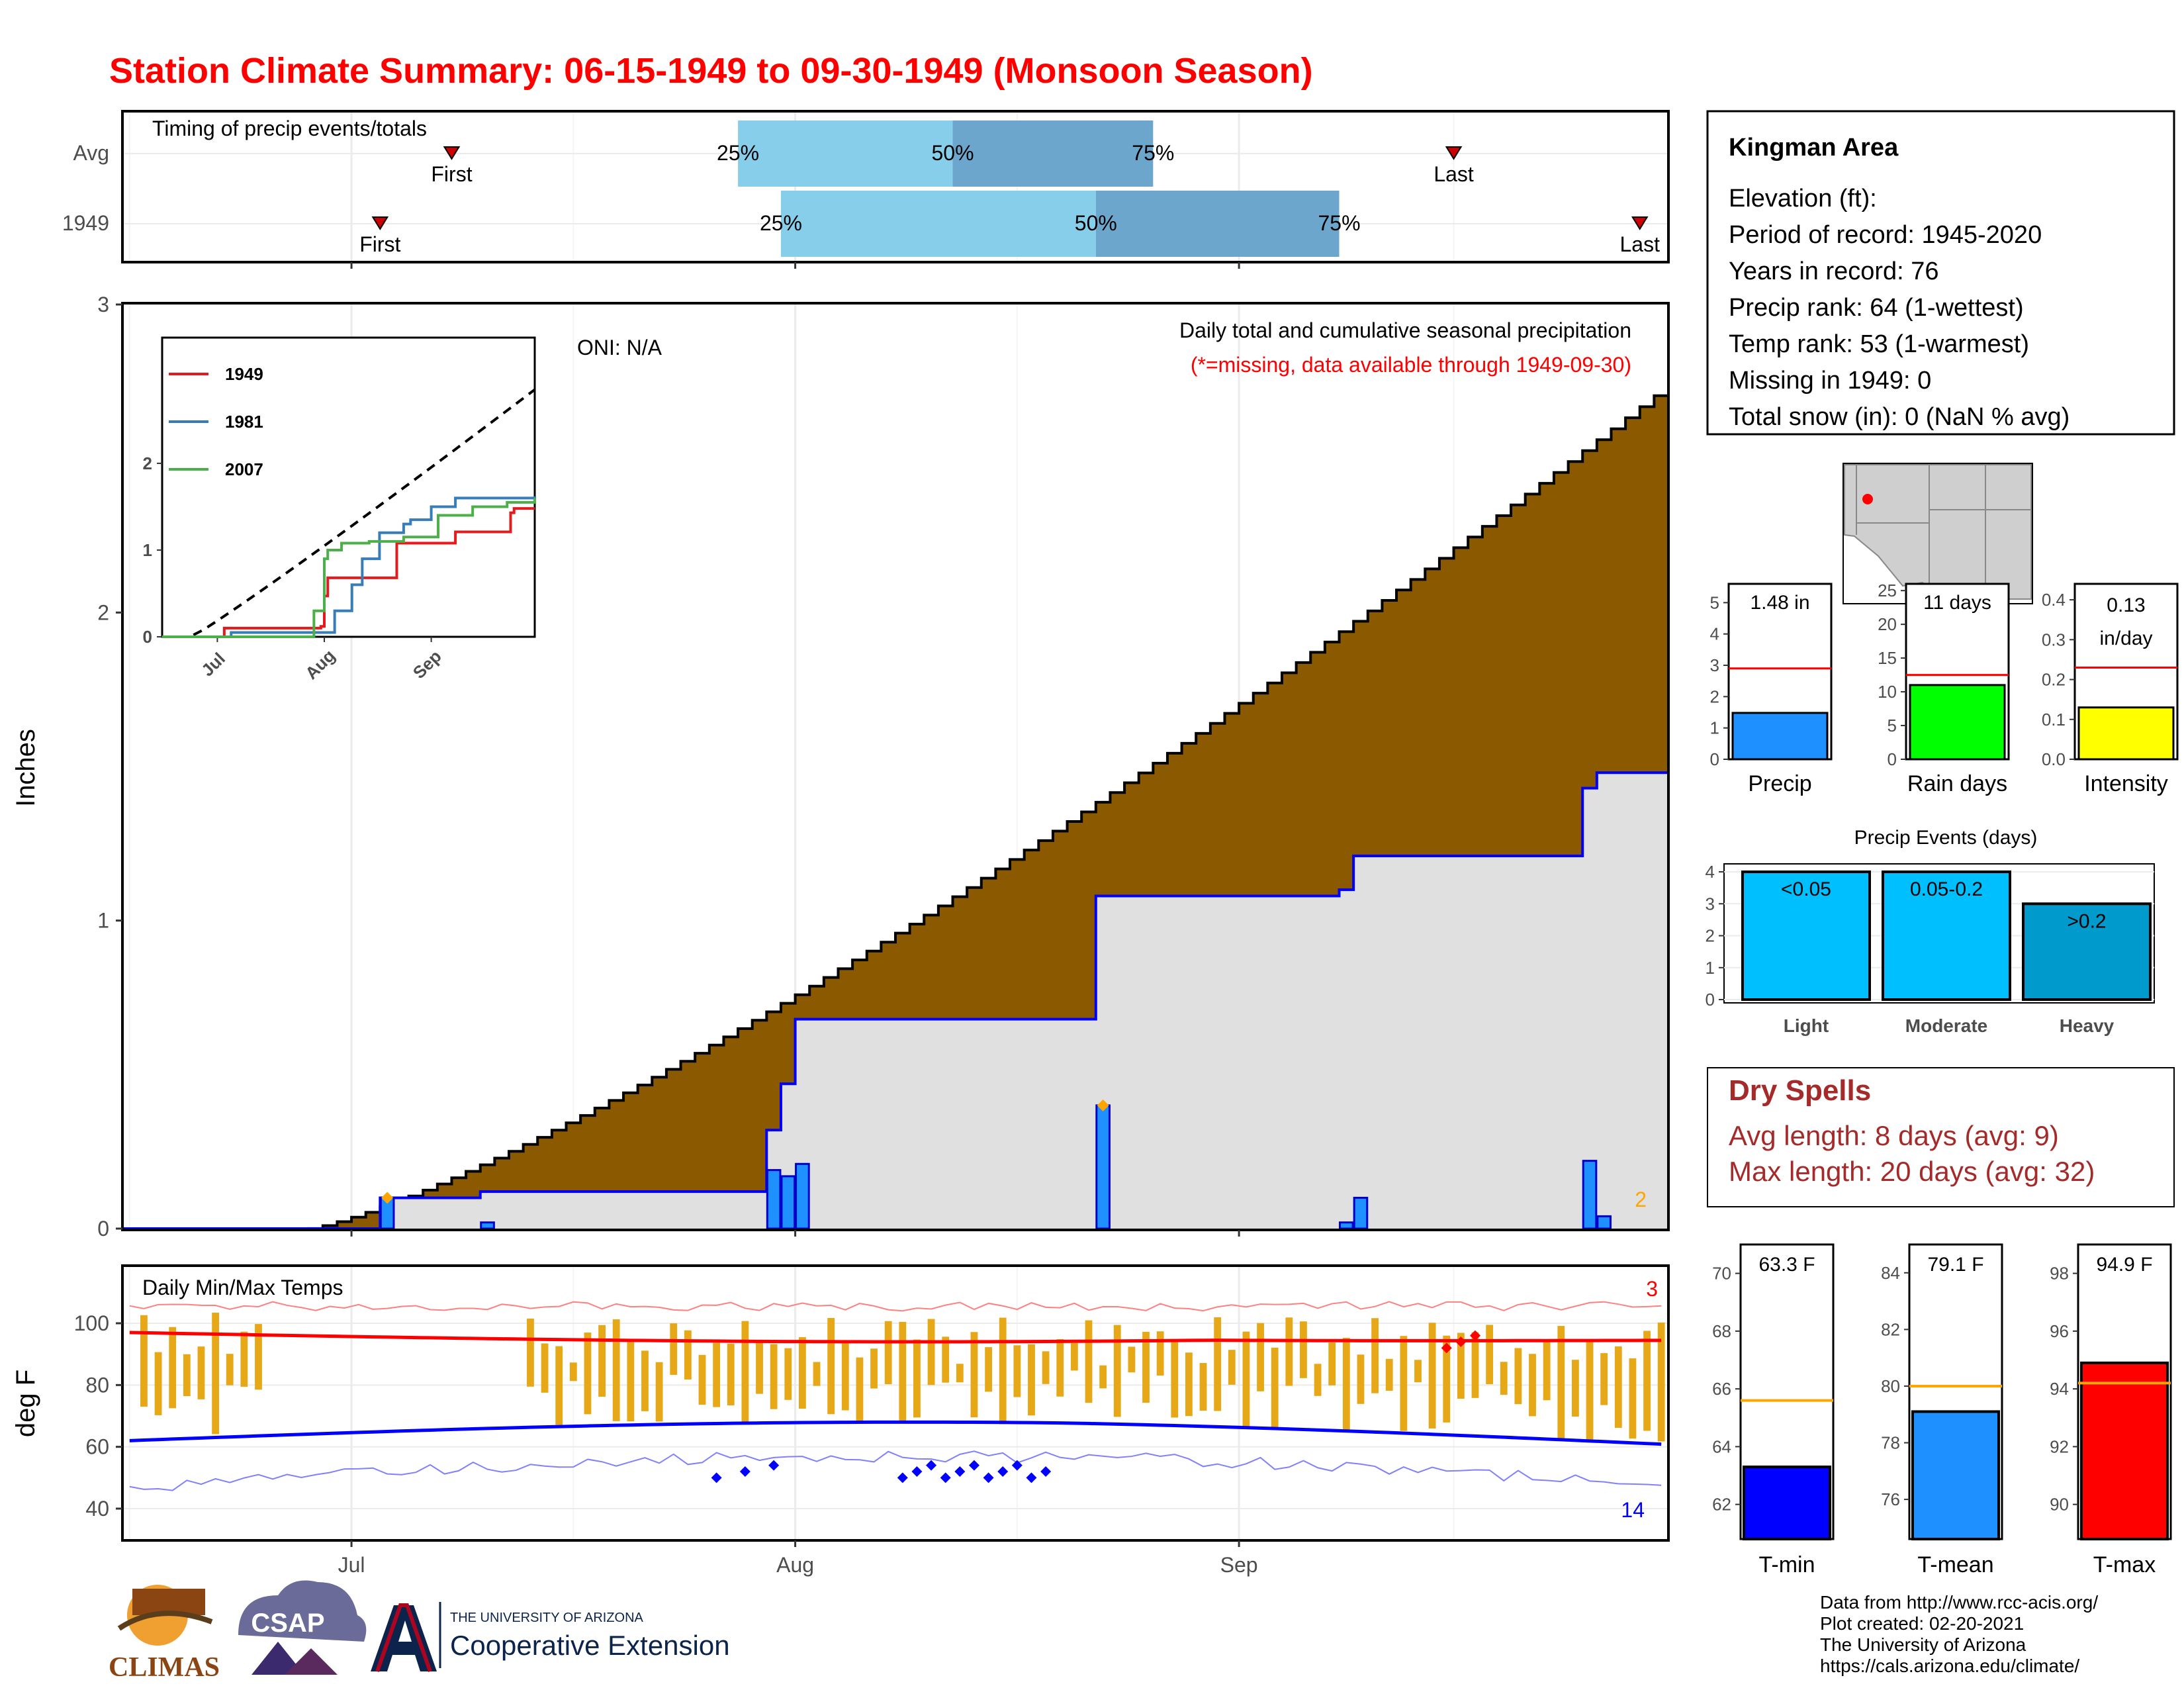 The height and width of the screenshot is (1688, 2184). What do you see at coordinates (289, 128) in the screenshot?
I see `timing-panel-label: Timing of precip events/totals` at bounding box center [289, 128].